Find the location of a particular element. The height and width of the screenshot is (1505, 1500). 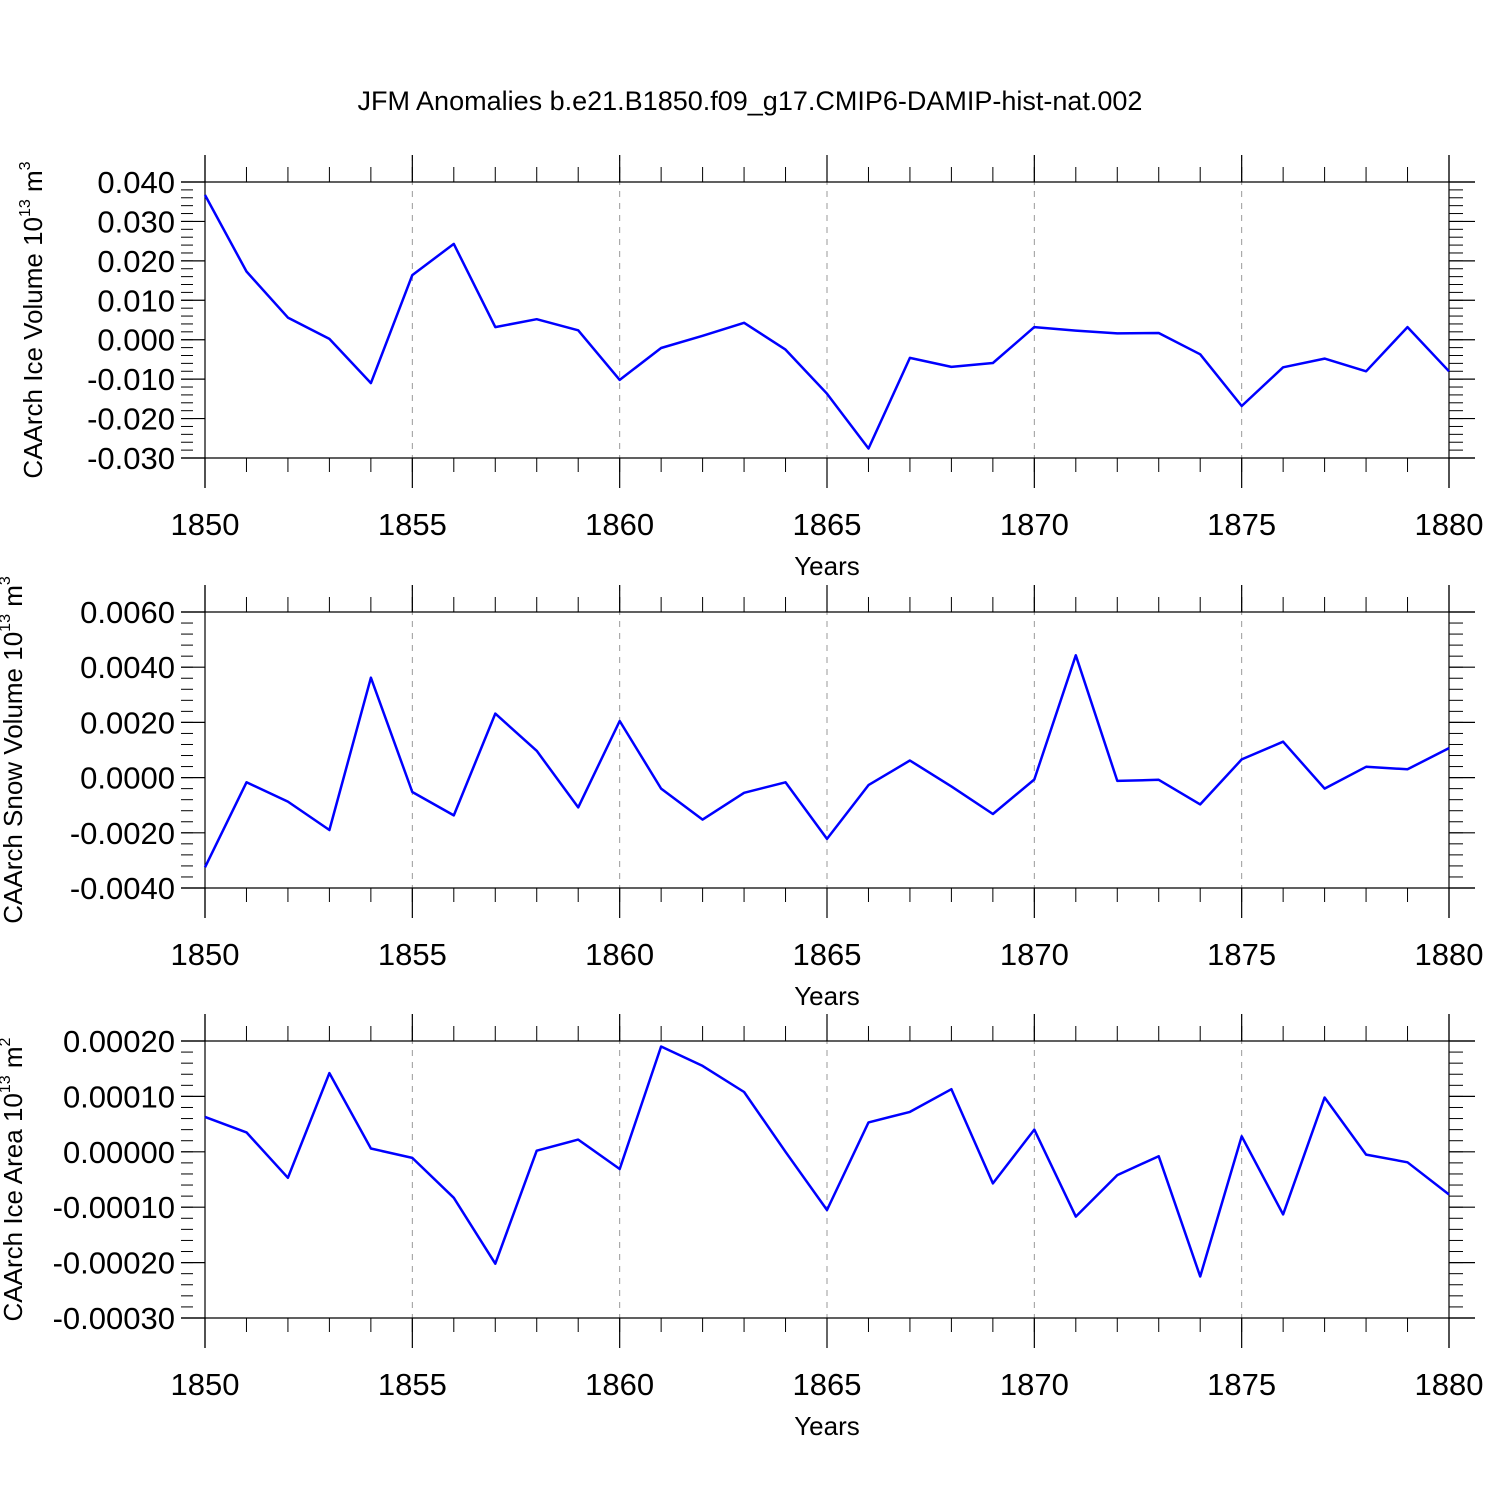

panel3-x-tick-label: 1865 is located at coordinates (827, 1384).